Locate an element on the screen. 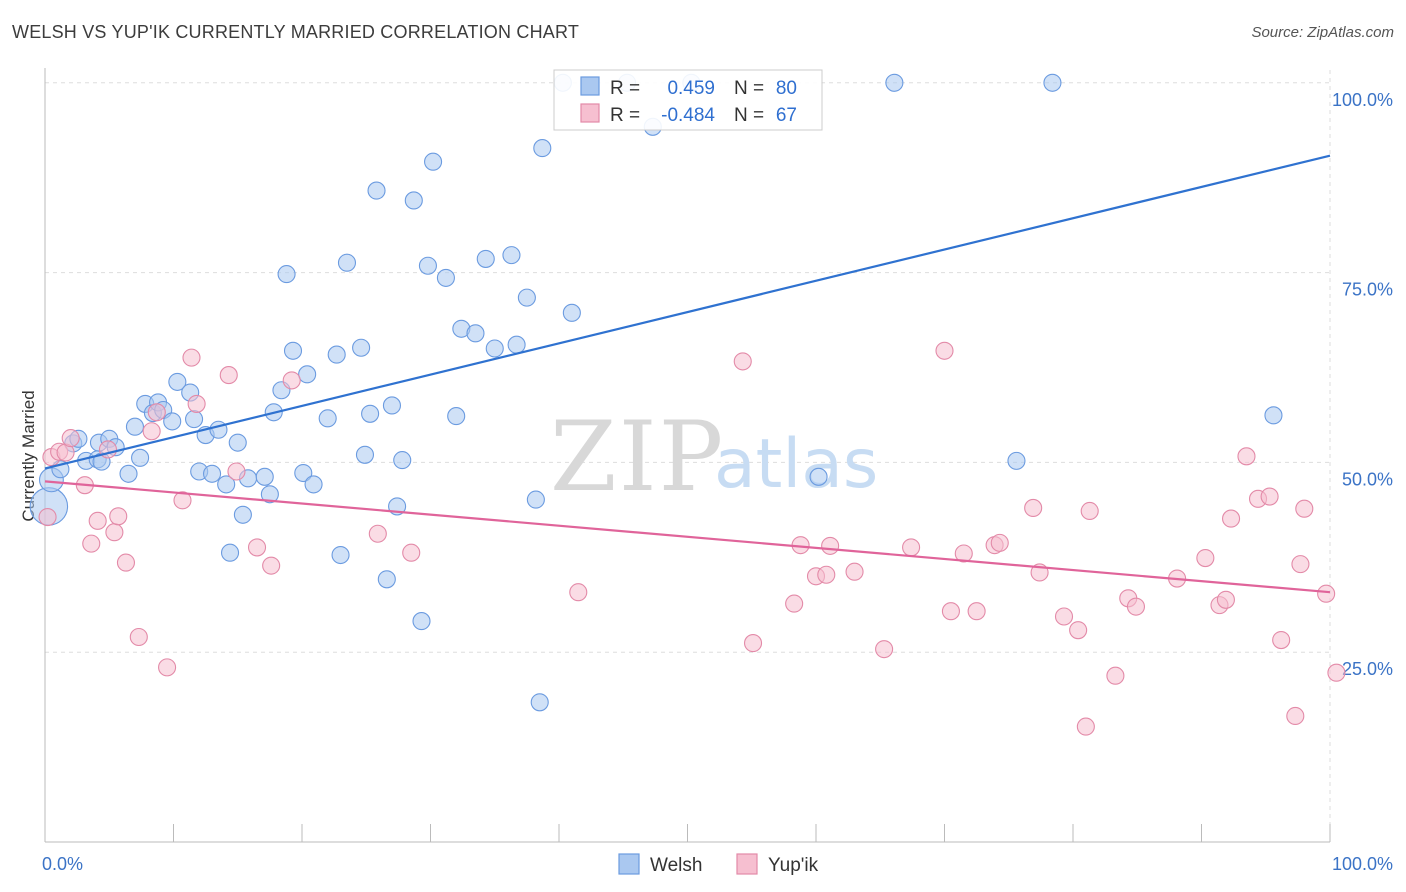 The height and width of the screenshot is (892, 1406). yupik-stats-swatch is located at coordinates (590, 113).